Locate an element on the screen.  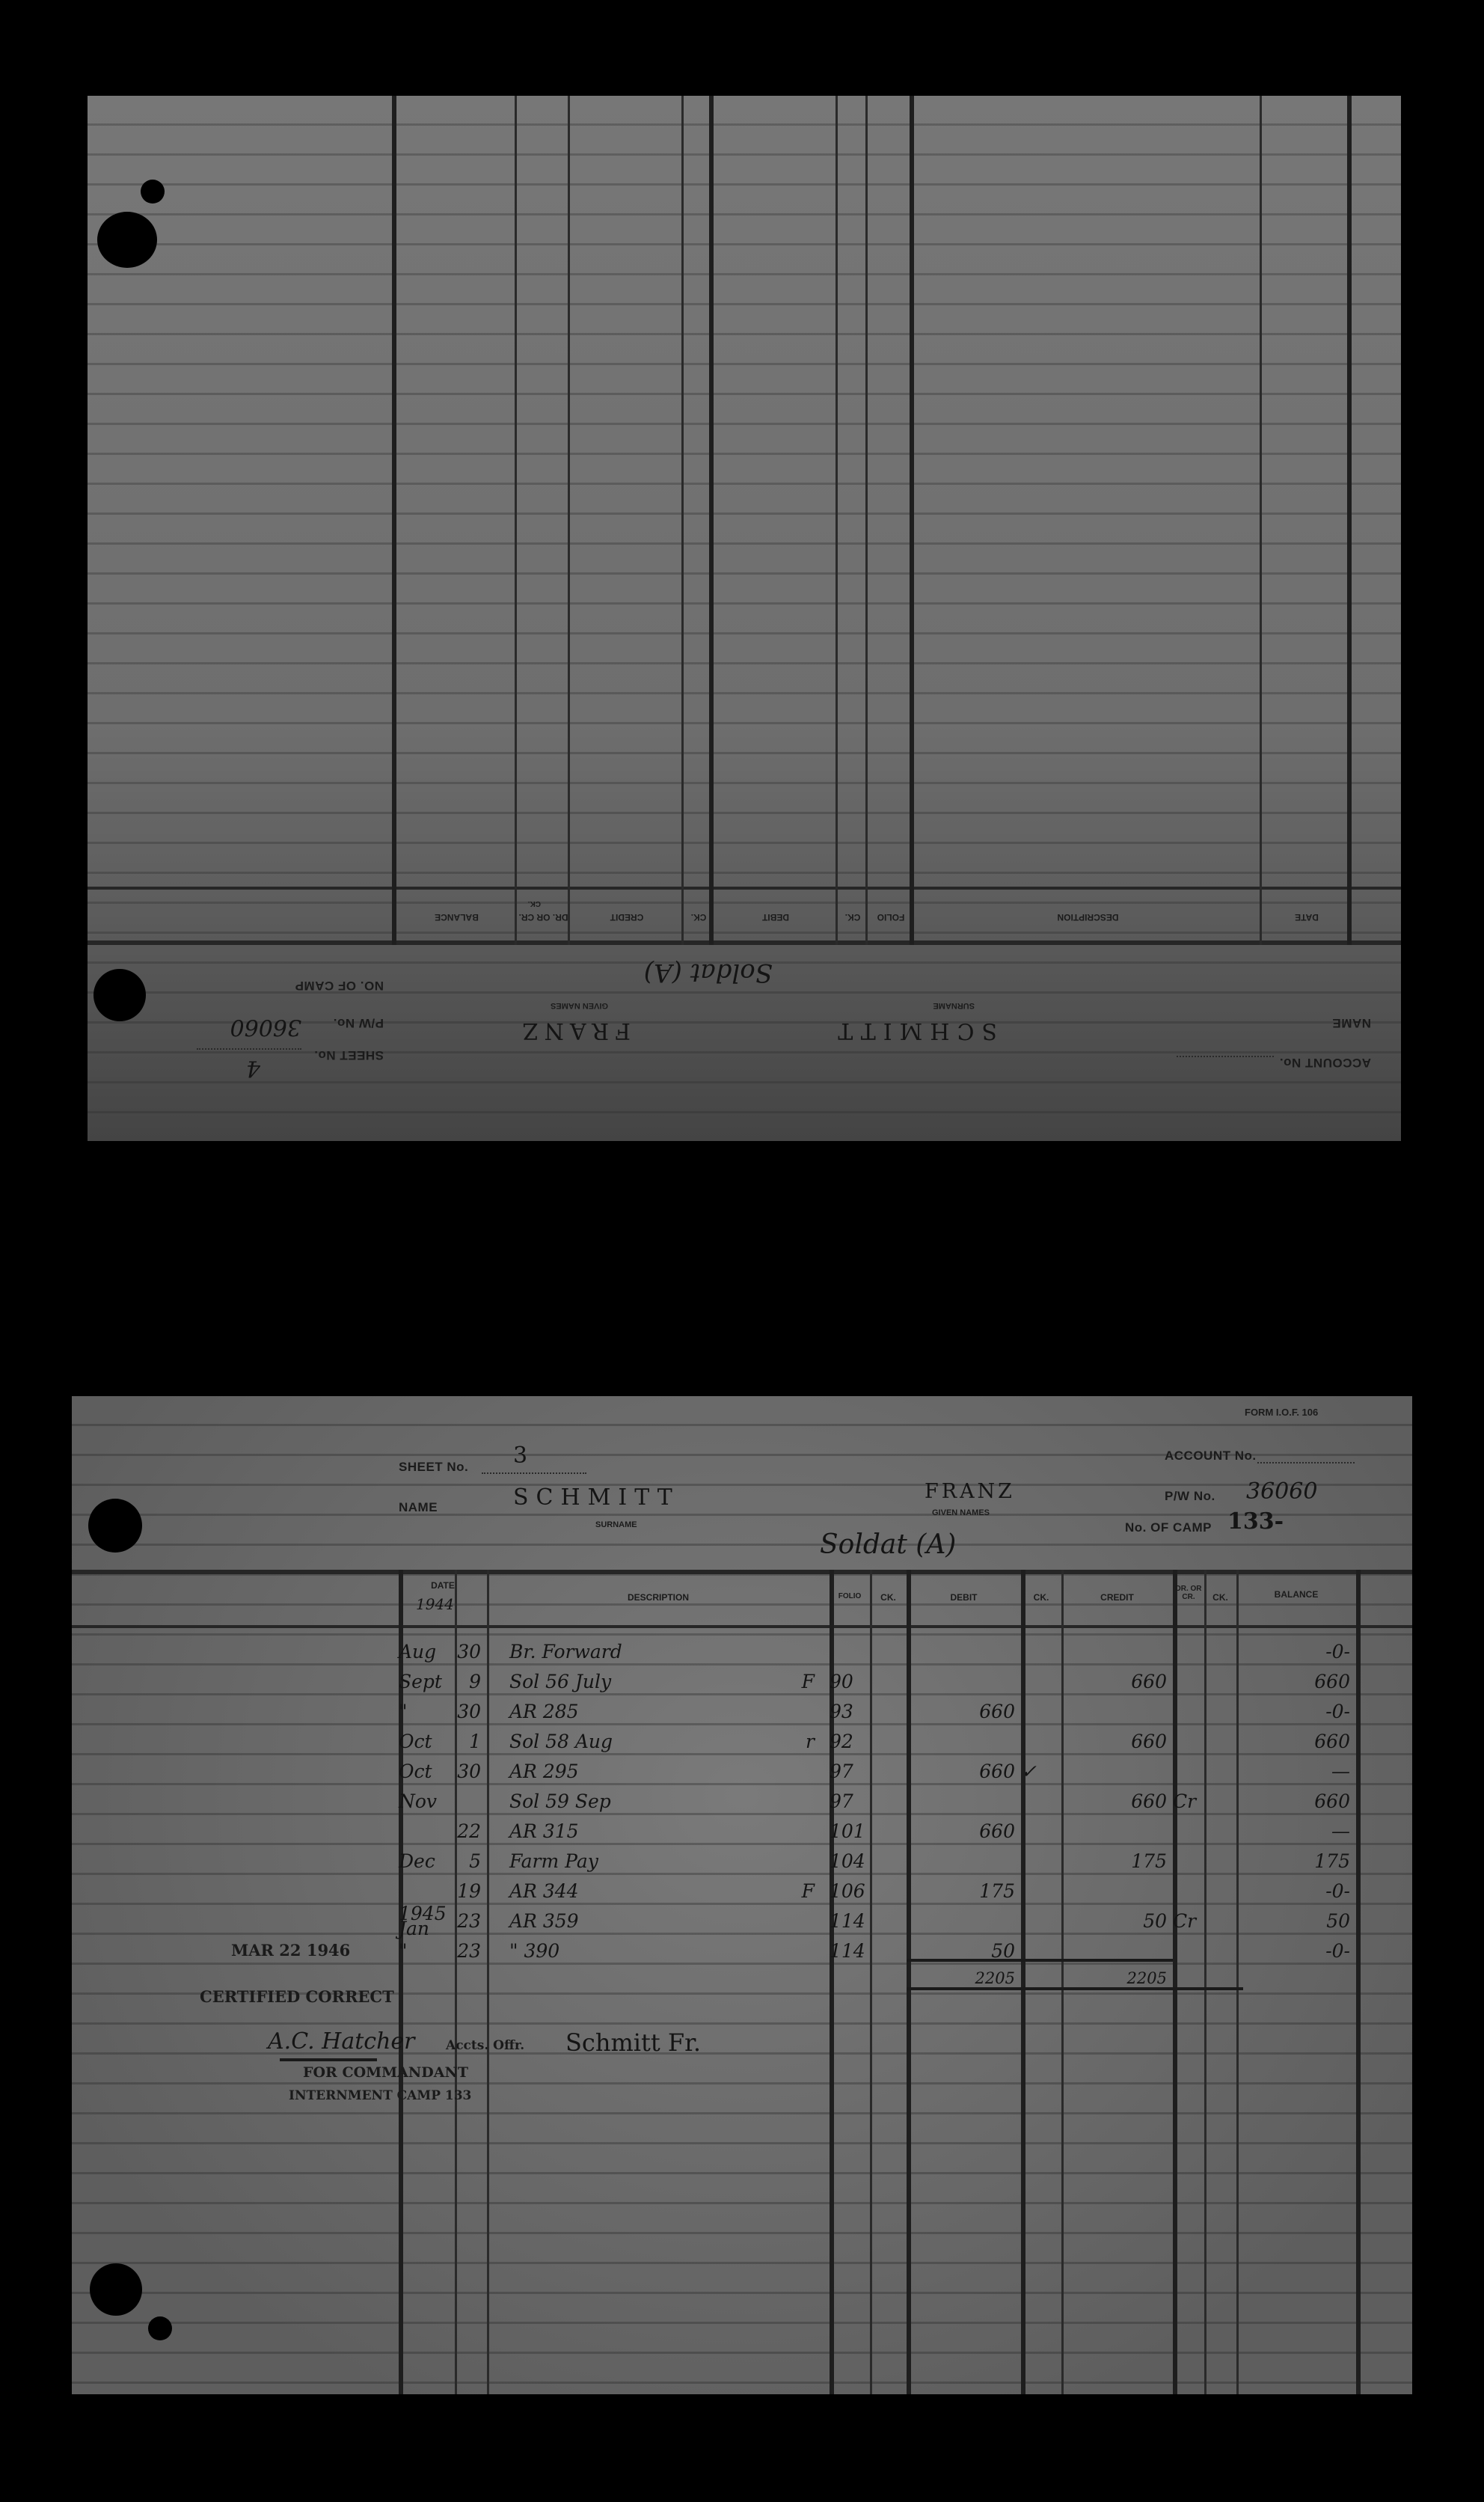
cell-description: " 390 is located at coordinates (658, 1951).